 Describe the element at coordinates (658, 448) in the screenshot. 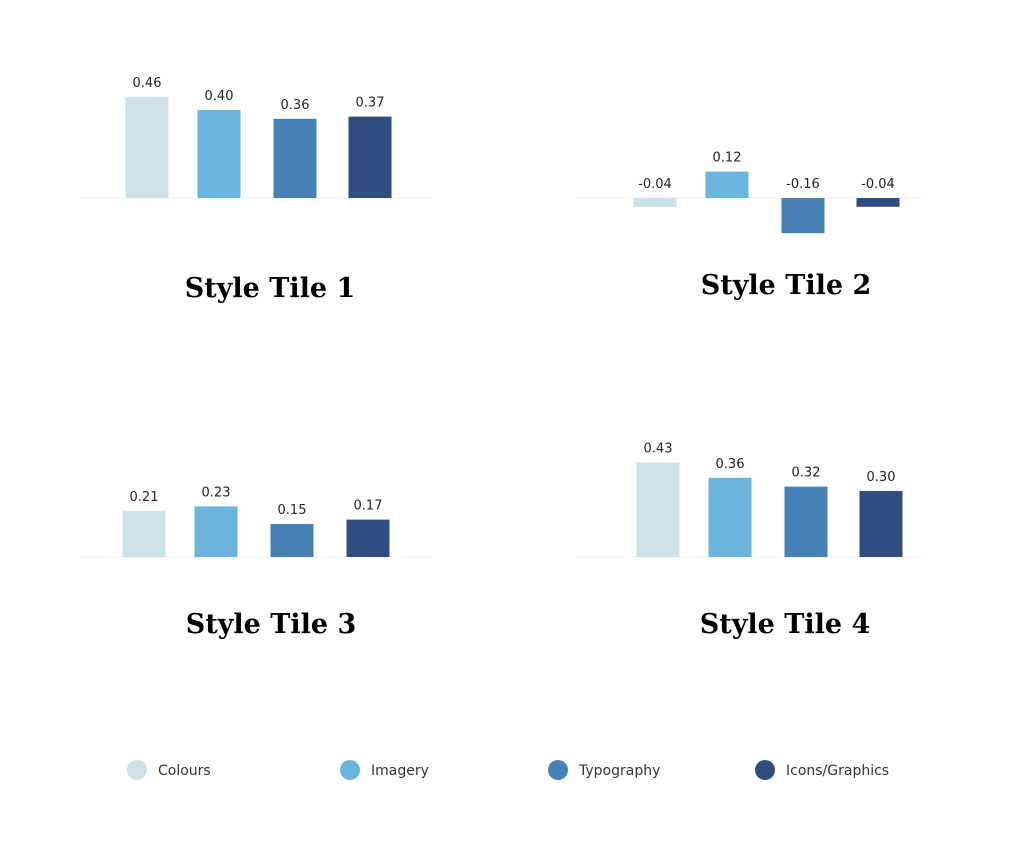

I see `value-label: 0.43` at that location.